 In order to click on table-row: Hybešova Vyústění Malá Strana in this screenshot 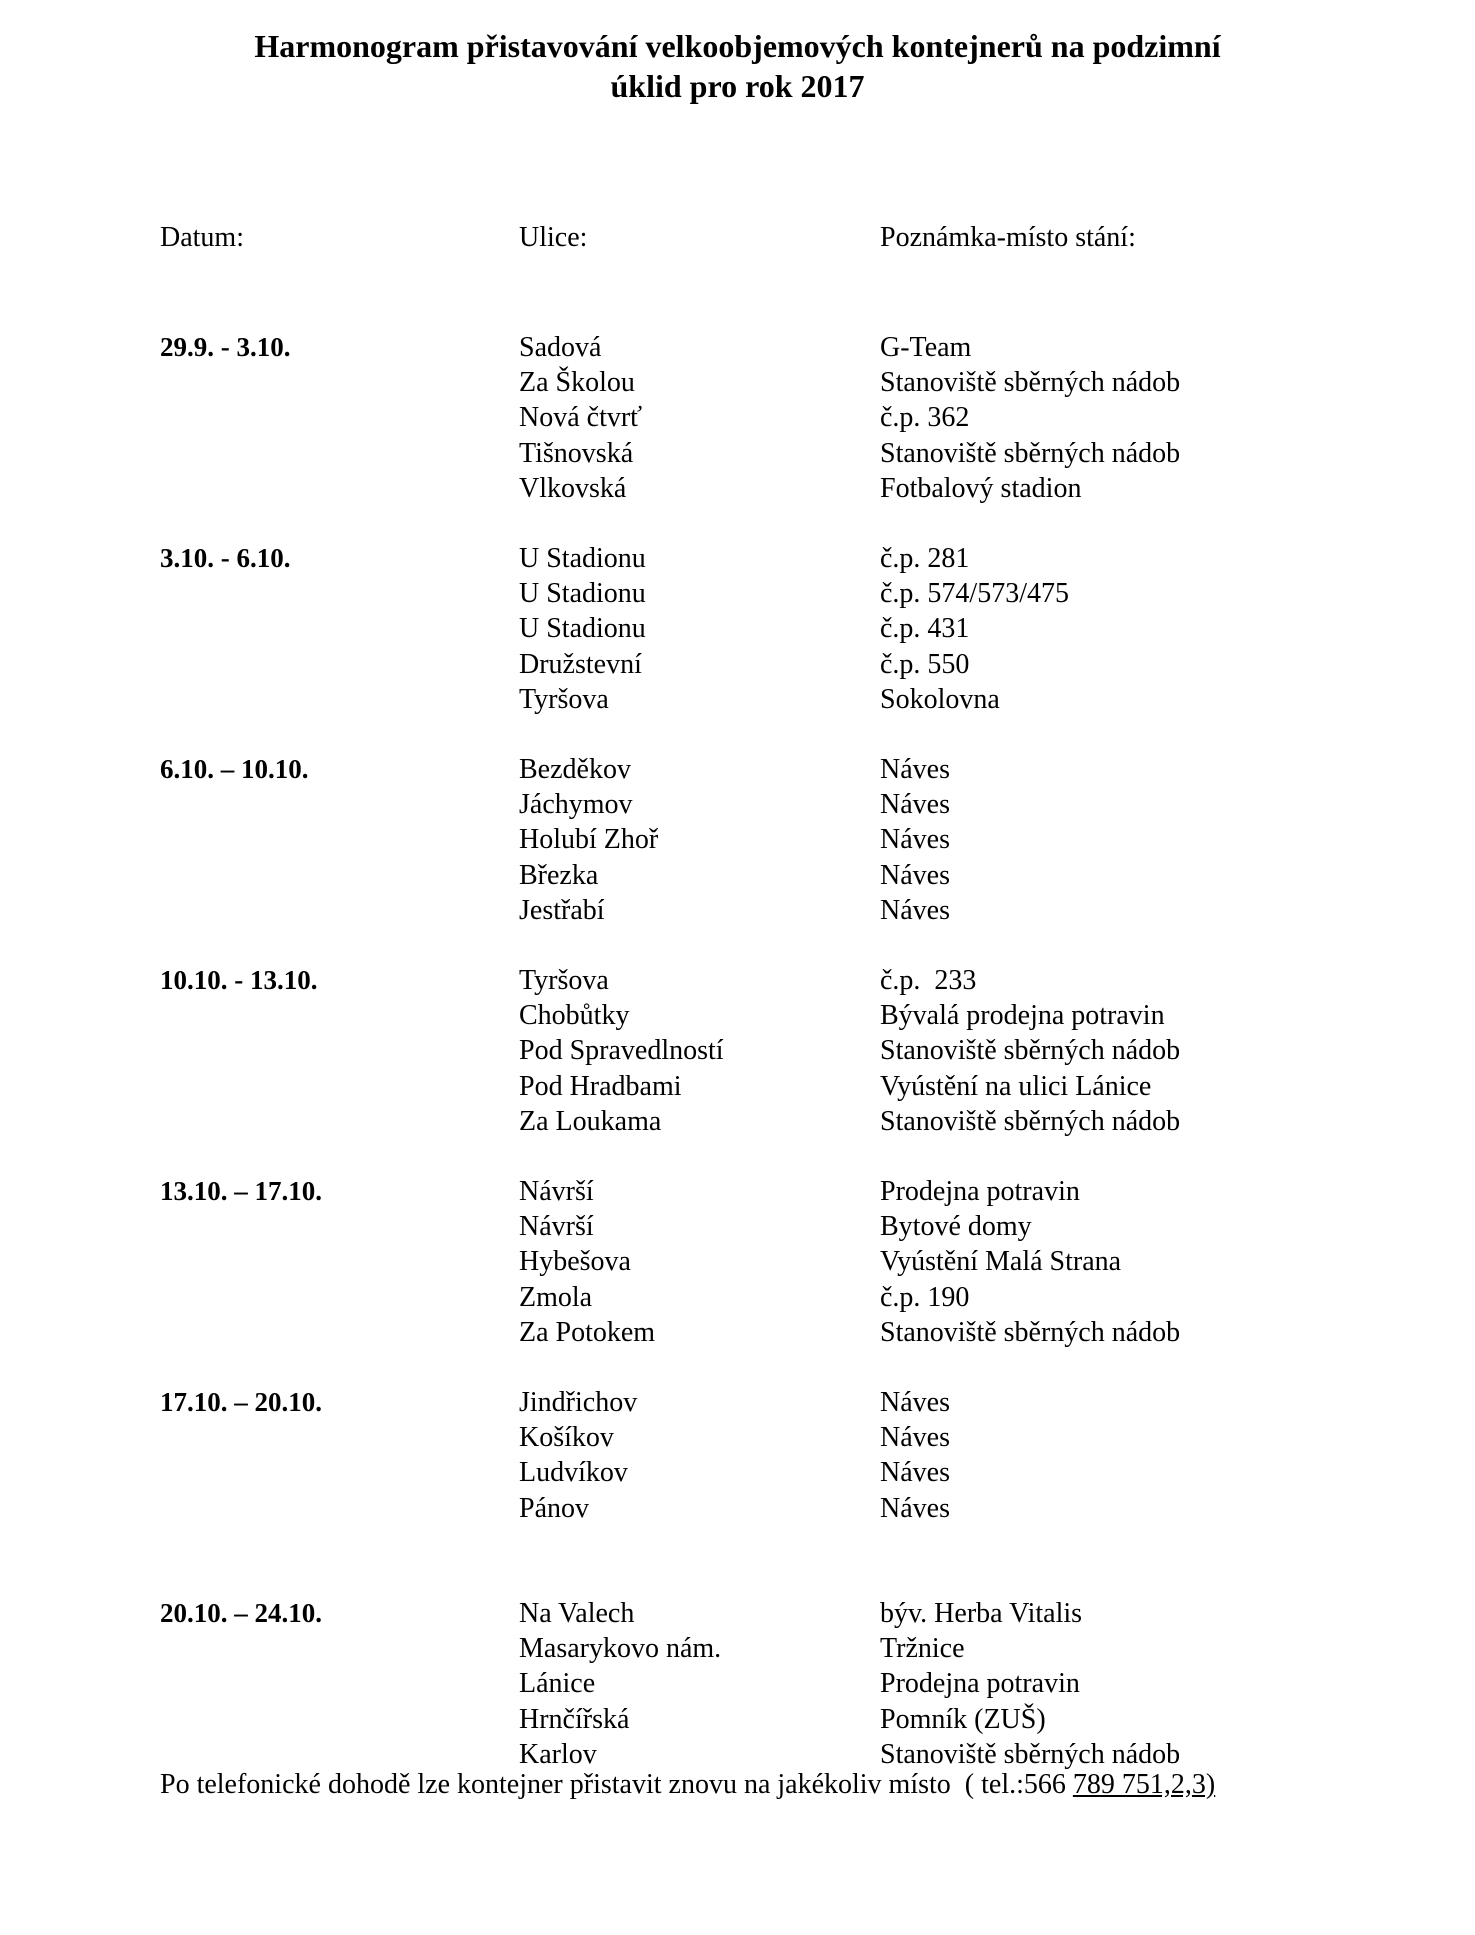, I will do `click(737, 1261)`.